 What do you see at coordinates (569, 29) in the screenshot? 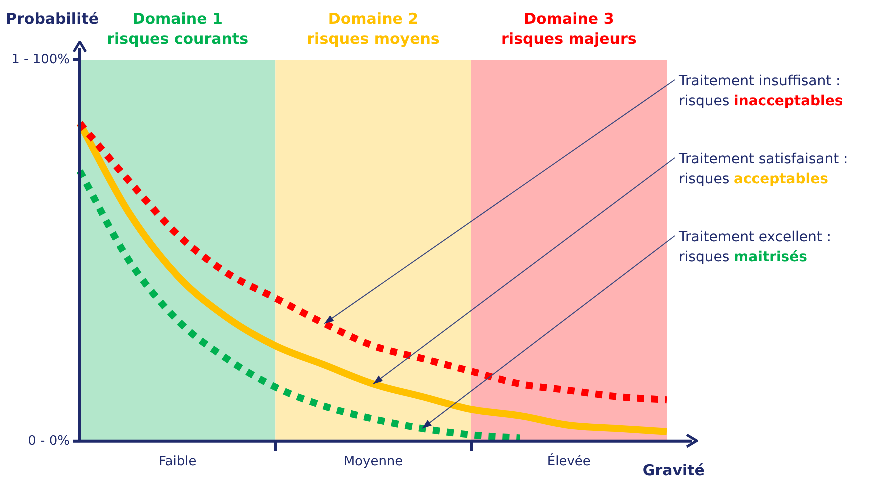
I see `text: Domaine 3 risques majeurs` at bounding box center [569, 29].